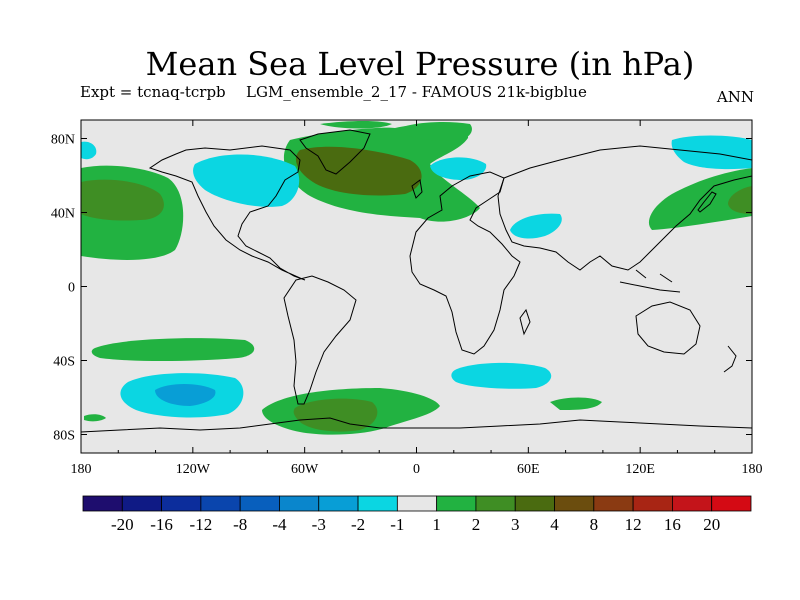 This screenshot has height=600, width=800. What do you see at coordinates (476, 524) in the screenshot?
I see `colorbar-label: 2` at bounding box center [476, 524].